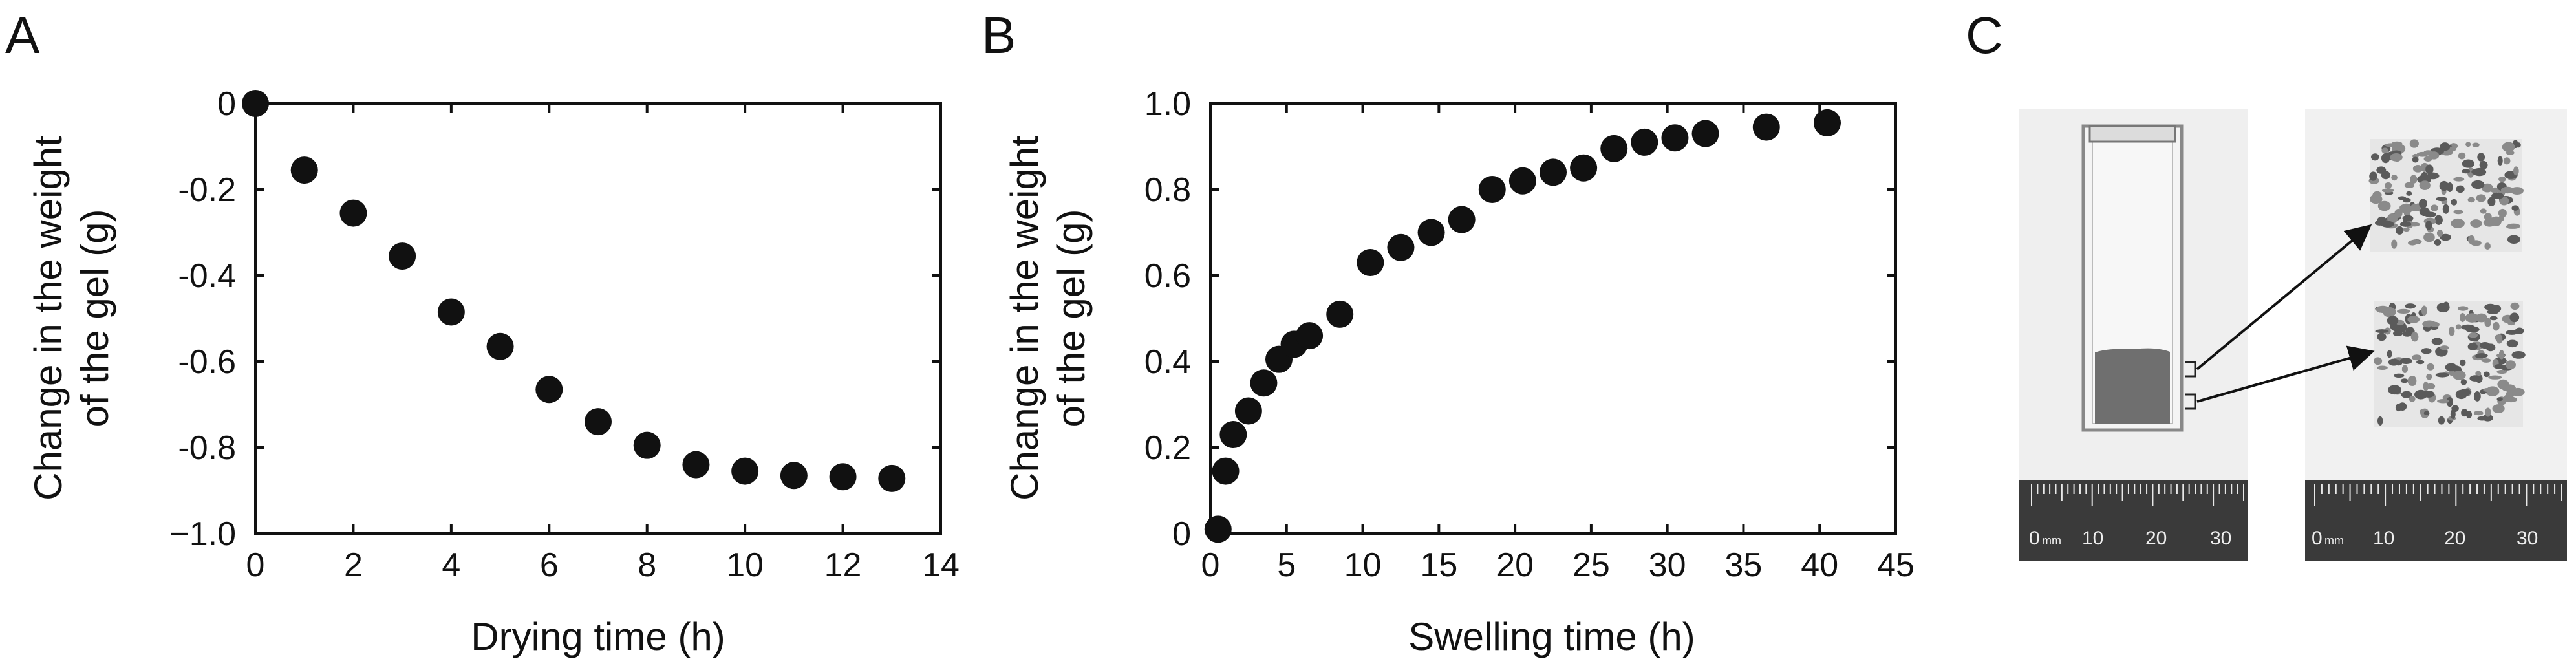 This screenshot has height=668, width=2576. What do you see at coordinates (1985, 35) in the screenshot?
I see `panel-label-c: C` at bounding box center [1985, 35].